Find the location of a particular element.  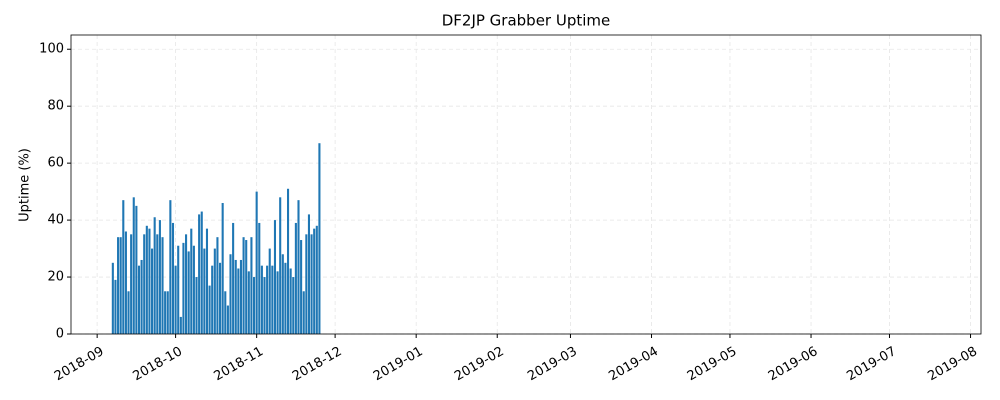

y-tick-label: 60 is located at coordinates (55, 163).